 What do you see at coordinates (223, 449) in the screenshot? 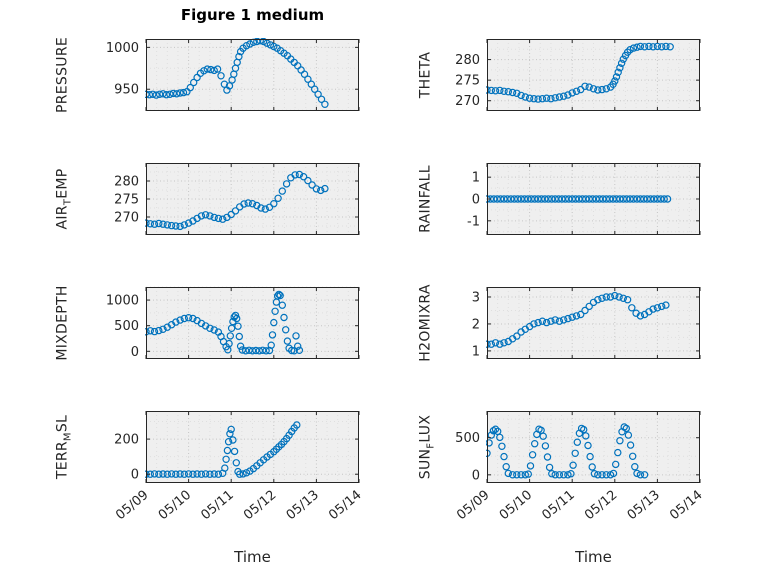
I see `data-series-terr-msl` at bounding box center [223, 449].